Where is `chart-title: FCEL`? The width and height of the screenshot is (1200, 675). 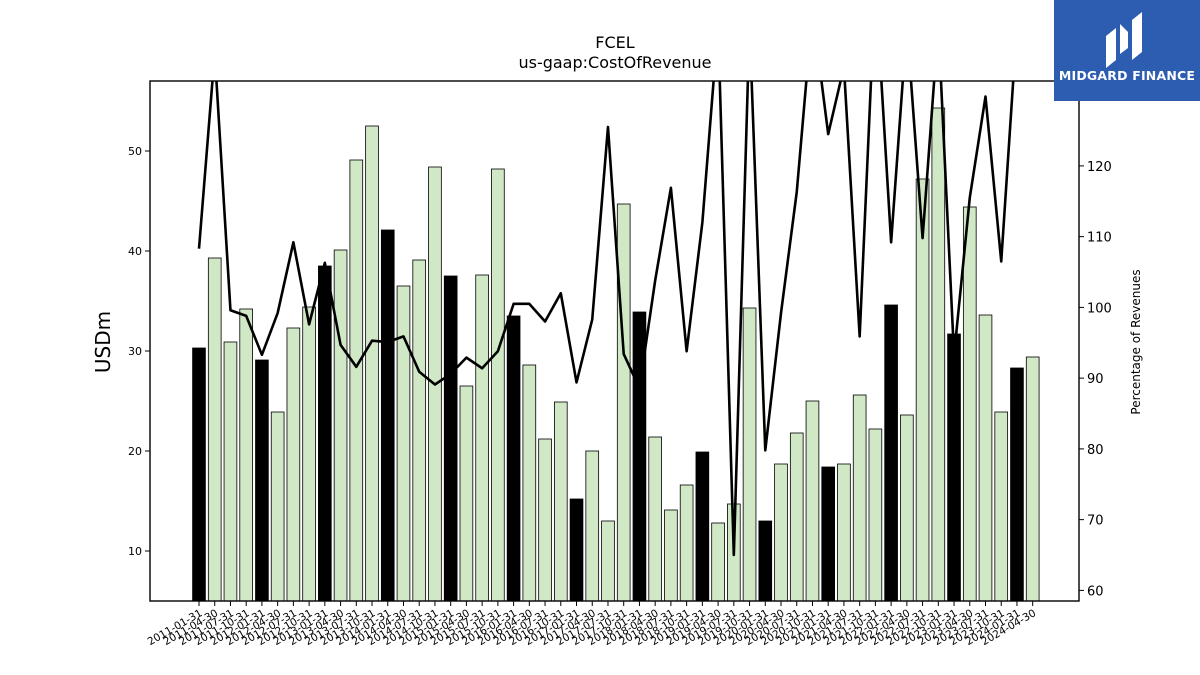 chart-title: FCEL is located at coordinates (614, 42).